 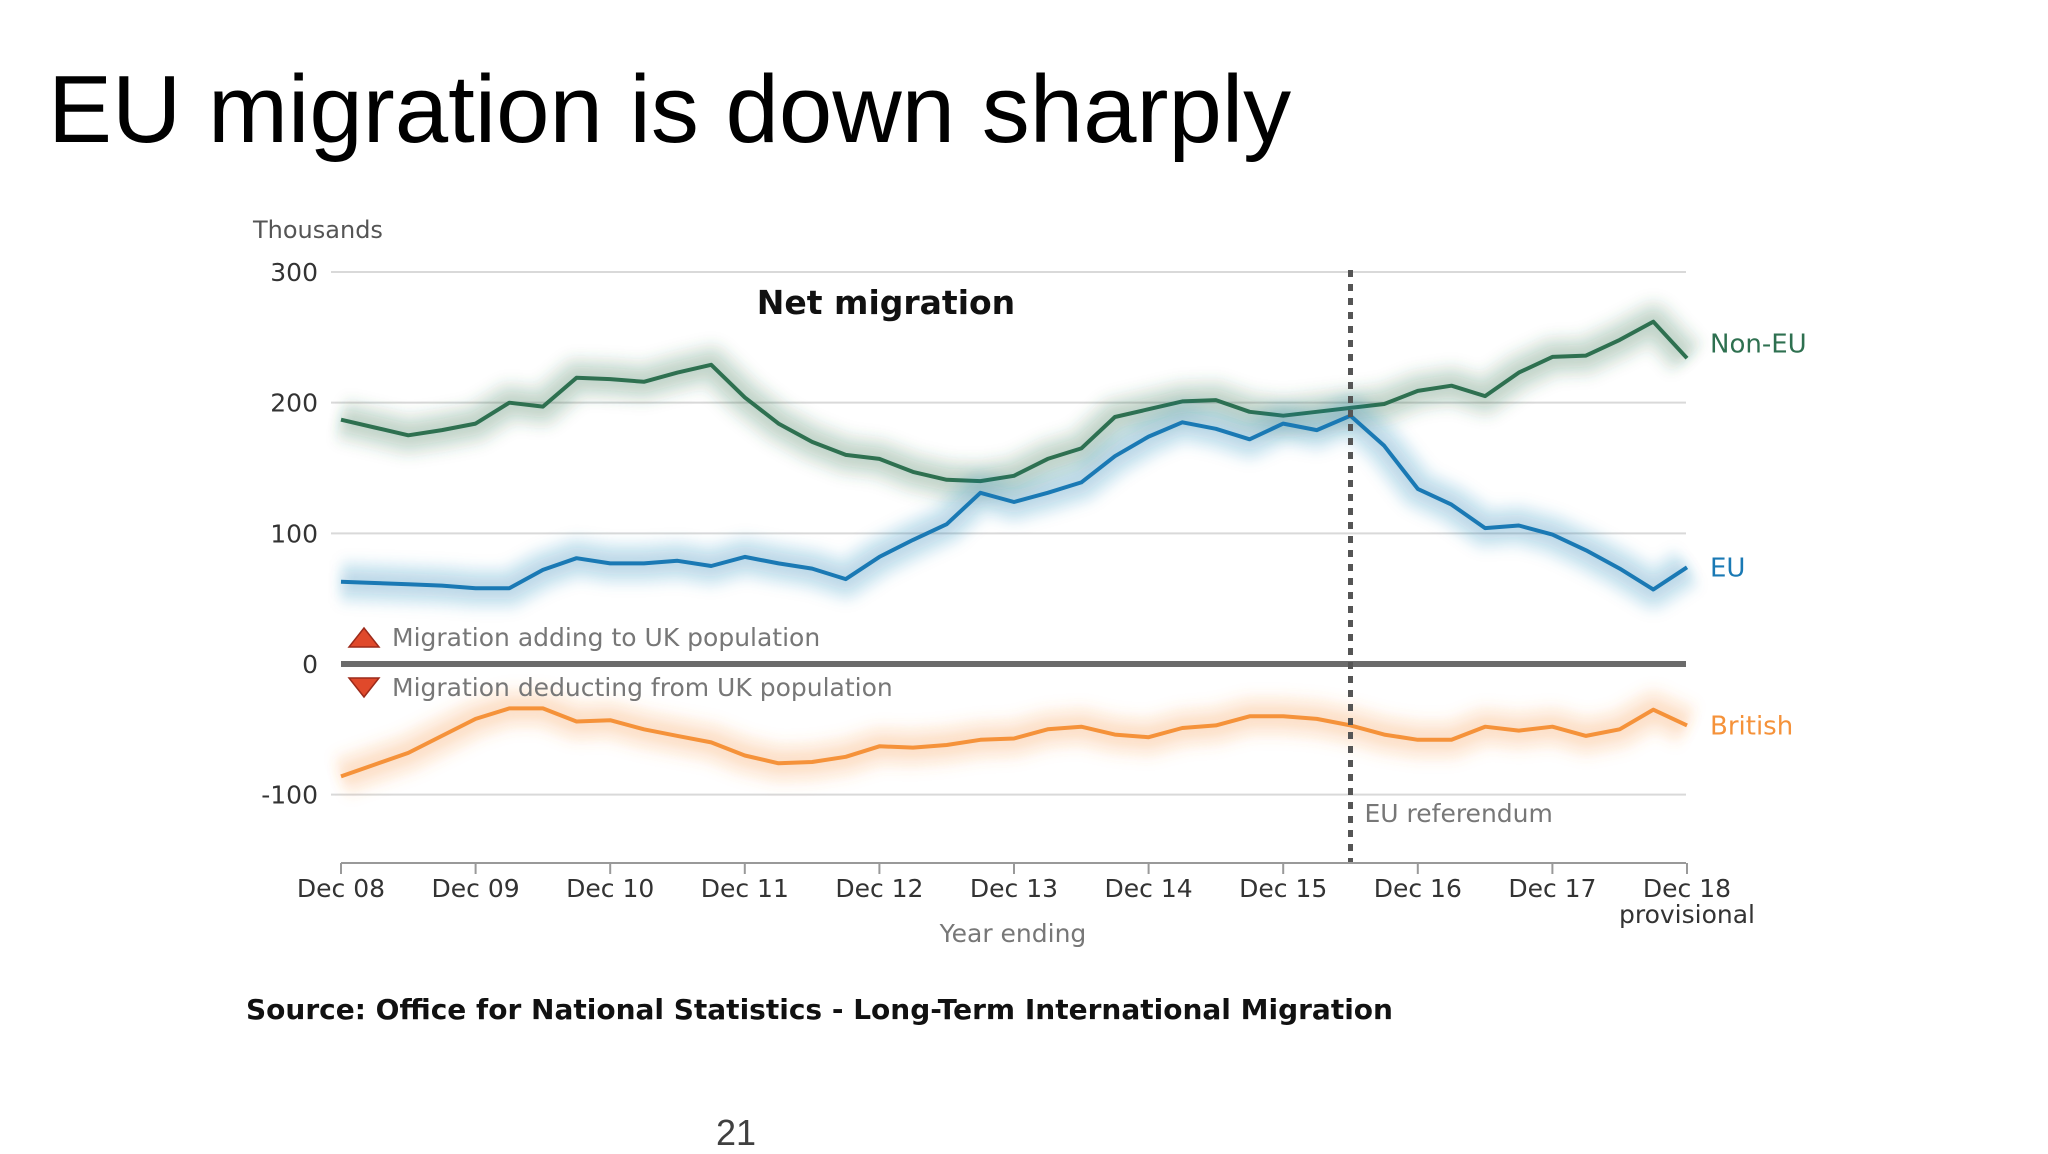 What do you see at coordinates (294, 533) in the screenshot?
I see `y-tick-label: 100` at bounding box center [294, 533].